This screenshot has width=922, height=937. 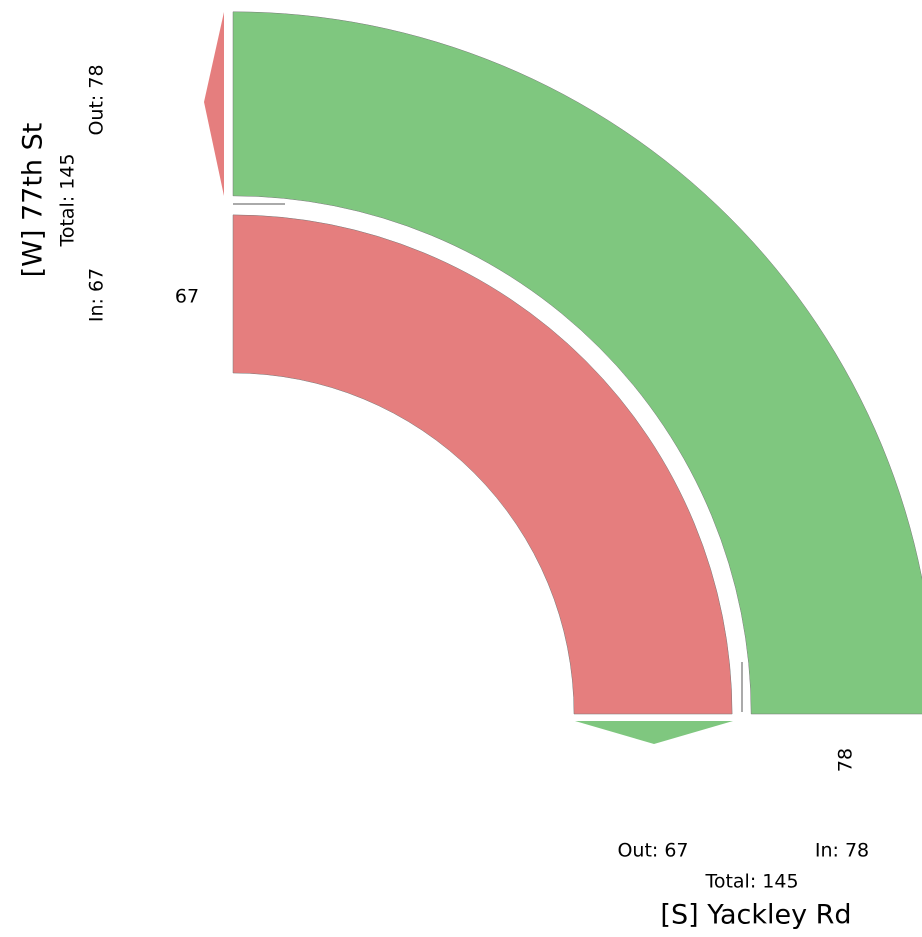 What do you see at coordinates (842, 851) in the screenshot?
I see `south-in: In: 78` at bounding box center [842, 851].